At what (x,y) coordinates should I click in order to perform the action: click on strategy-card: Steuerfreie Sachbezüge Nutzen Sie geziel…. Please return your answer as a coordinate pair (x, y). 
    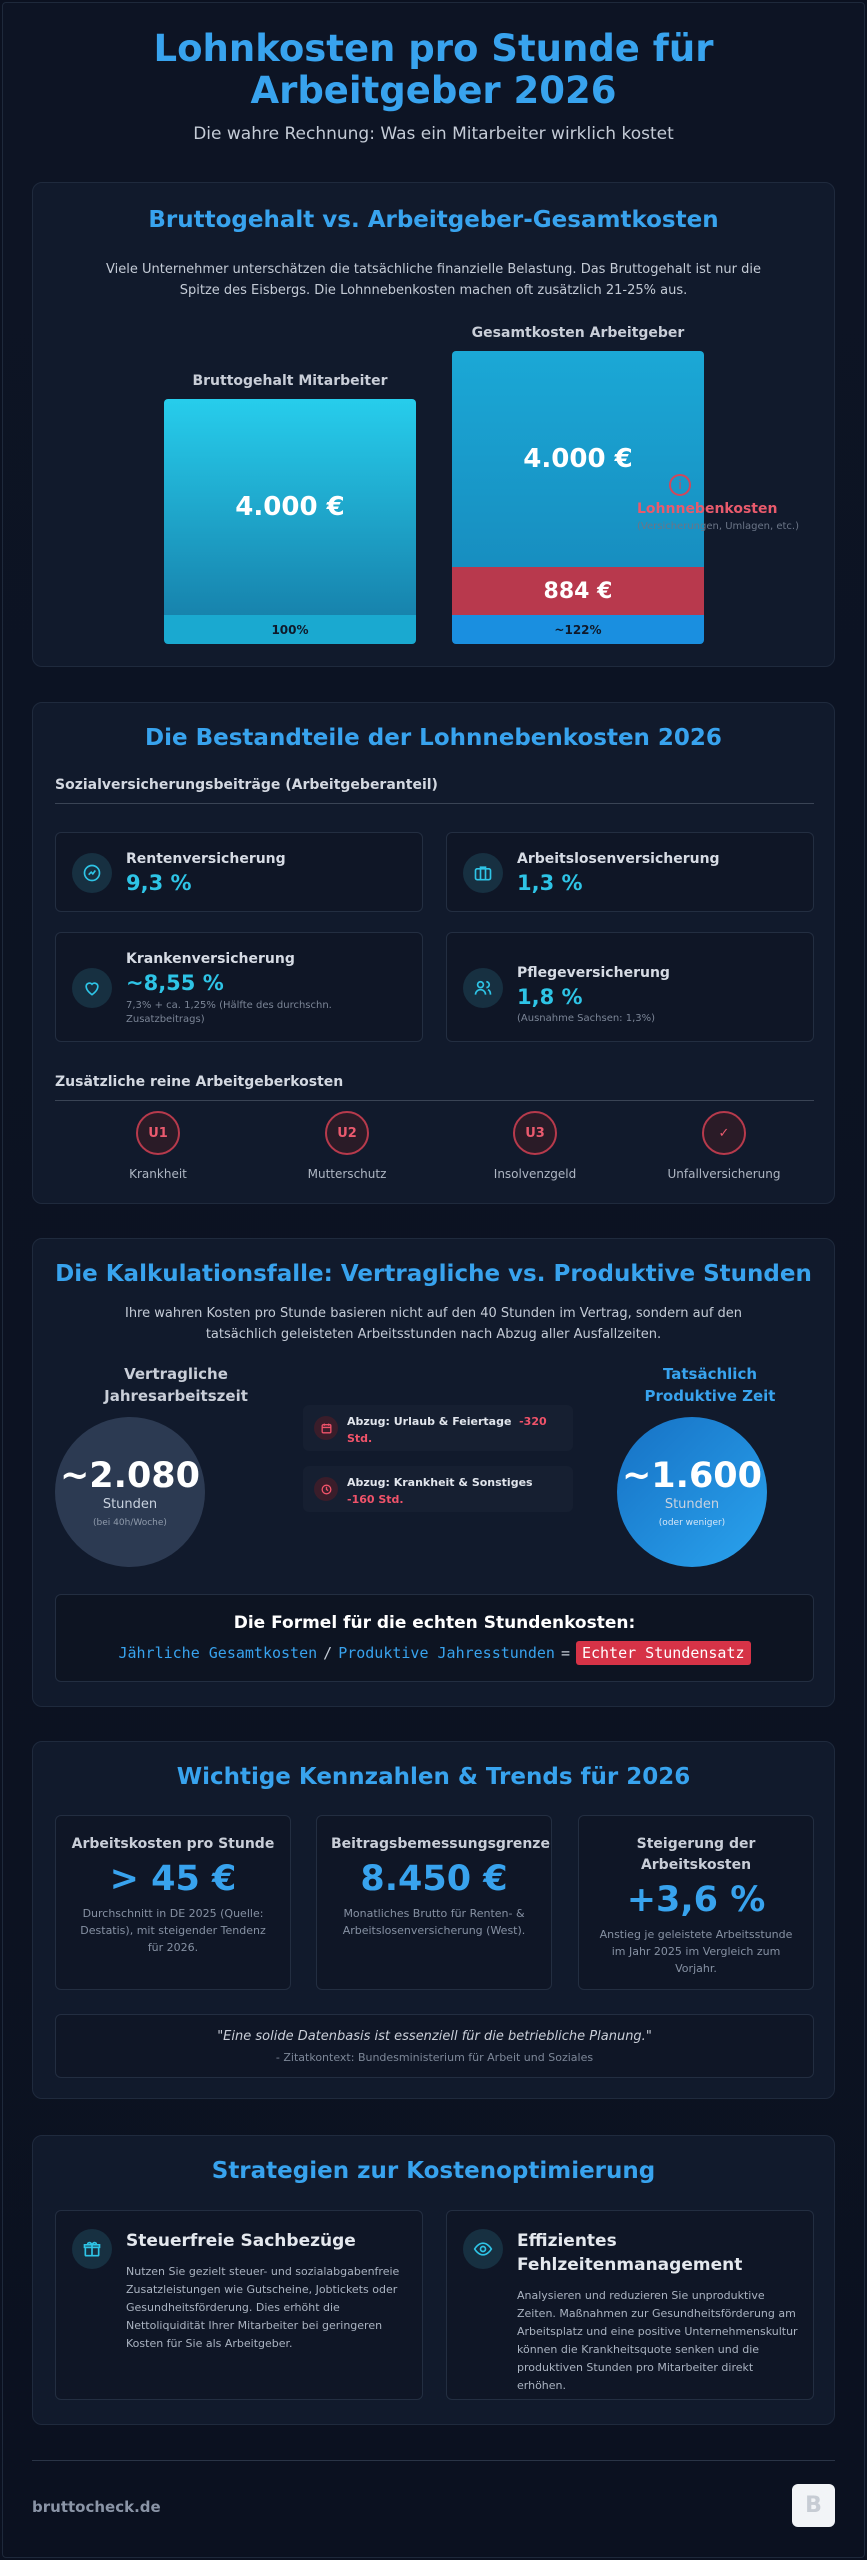
    Looking at the image, I should click on (239, 2305).